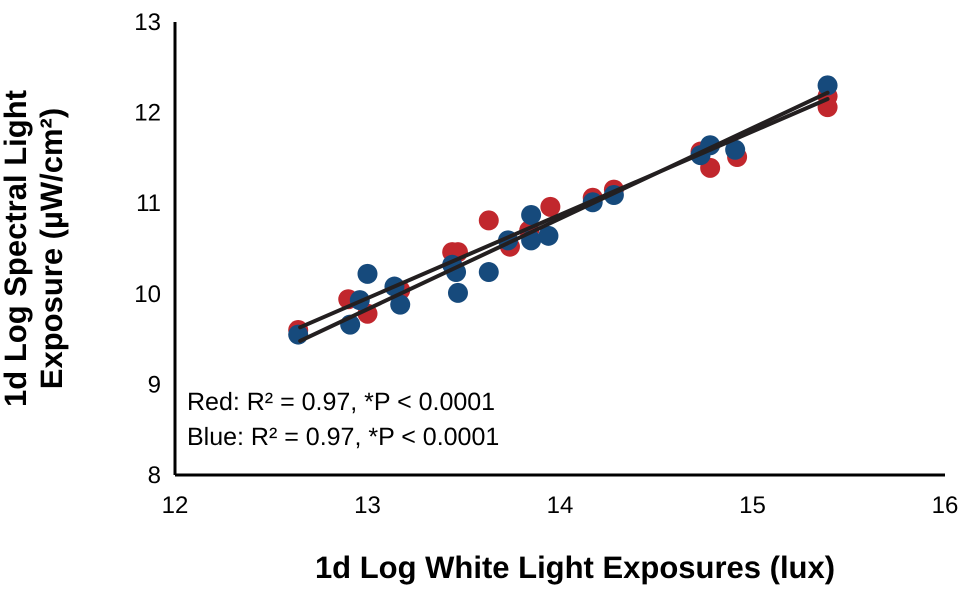  I want to click on y-tick-label: 12, so click(147, 113).